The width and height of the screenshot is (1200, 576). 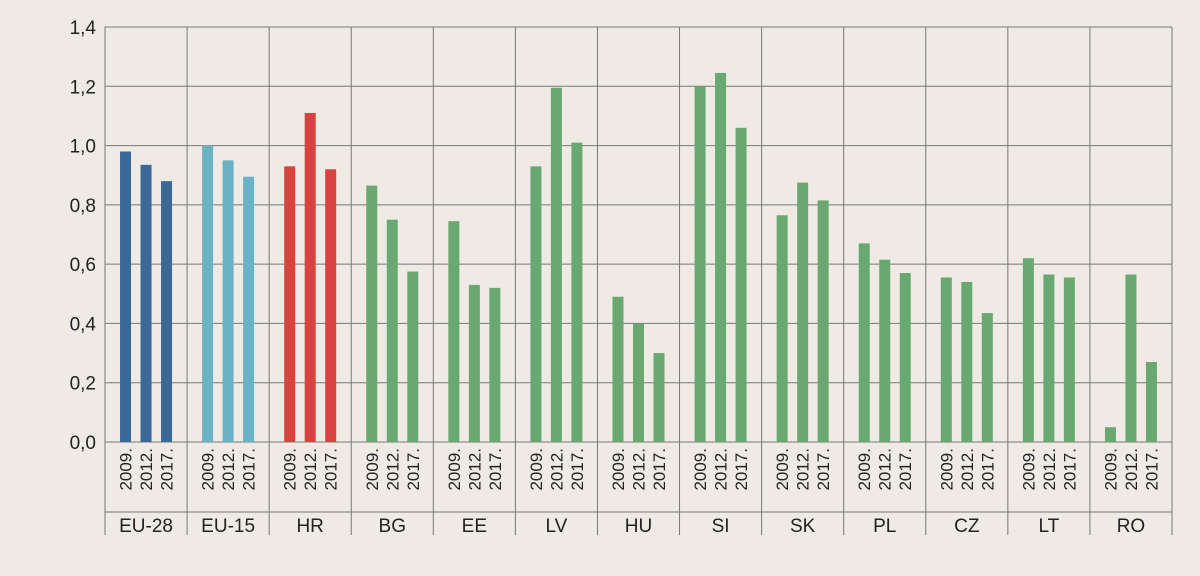 What do you see at coordinates (83, 206) in the screenshot?
I see `y-tick-label: 0,8` at bounding box center [83, 206].